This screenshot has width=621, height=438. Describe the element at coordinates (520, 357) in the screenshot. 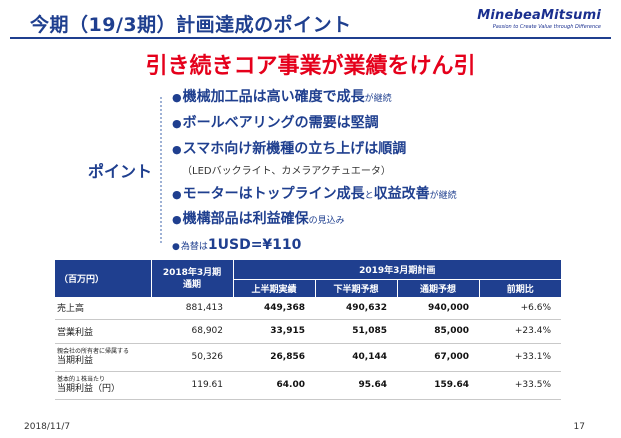

I see `cell-yoy: +33.1%` at that location.